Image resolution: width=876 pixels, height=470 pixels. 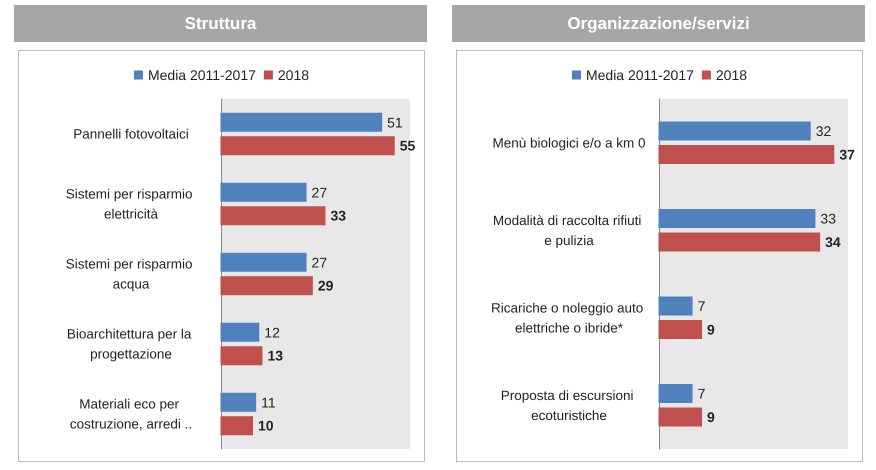 I want to click on y-tick-label: Modalità di raccolta rifiuti e pulizia, so click(x=569, y=230).